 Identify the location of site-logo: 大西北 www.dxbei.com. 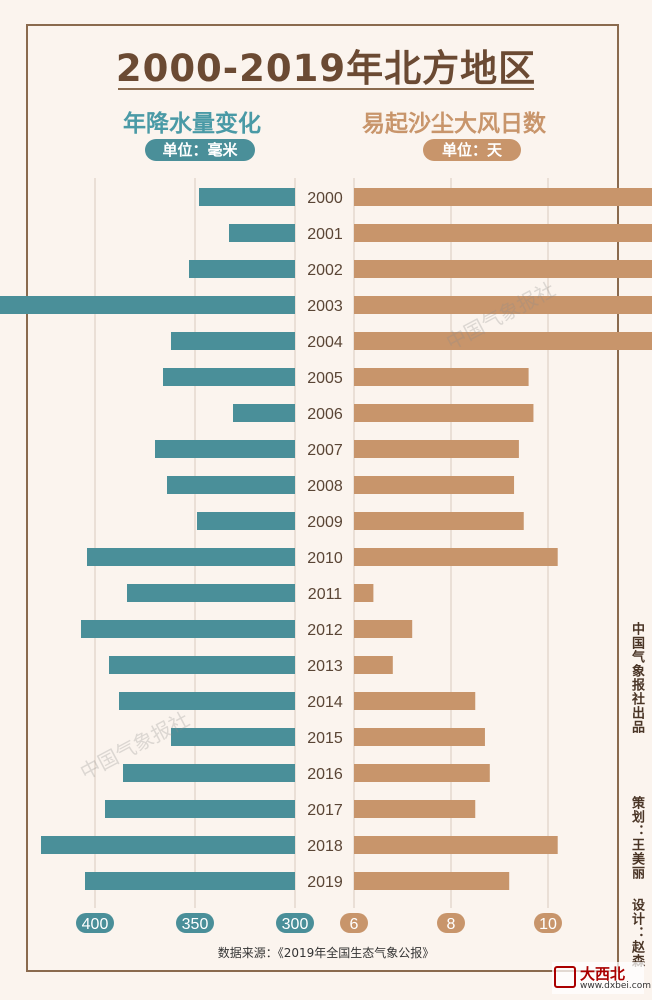
(601, 978).